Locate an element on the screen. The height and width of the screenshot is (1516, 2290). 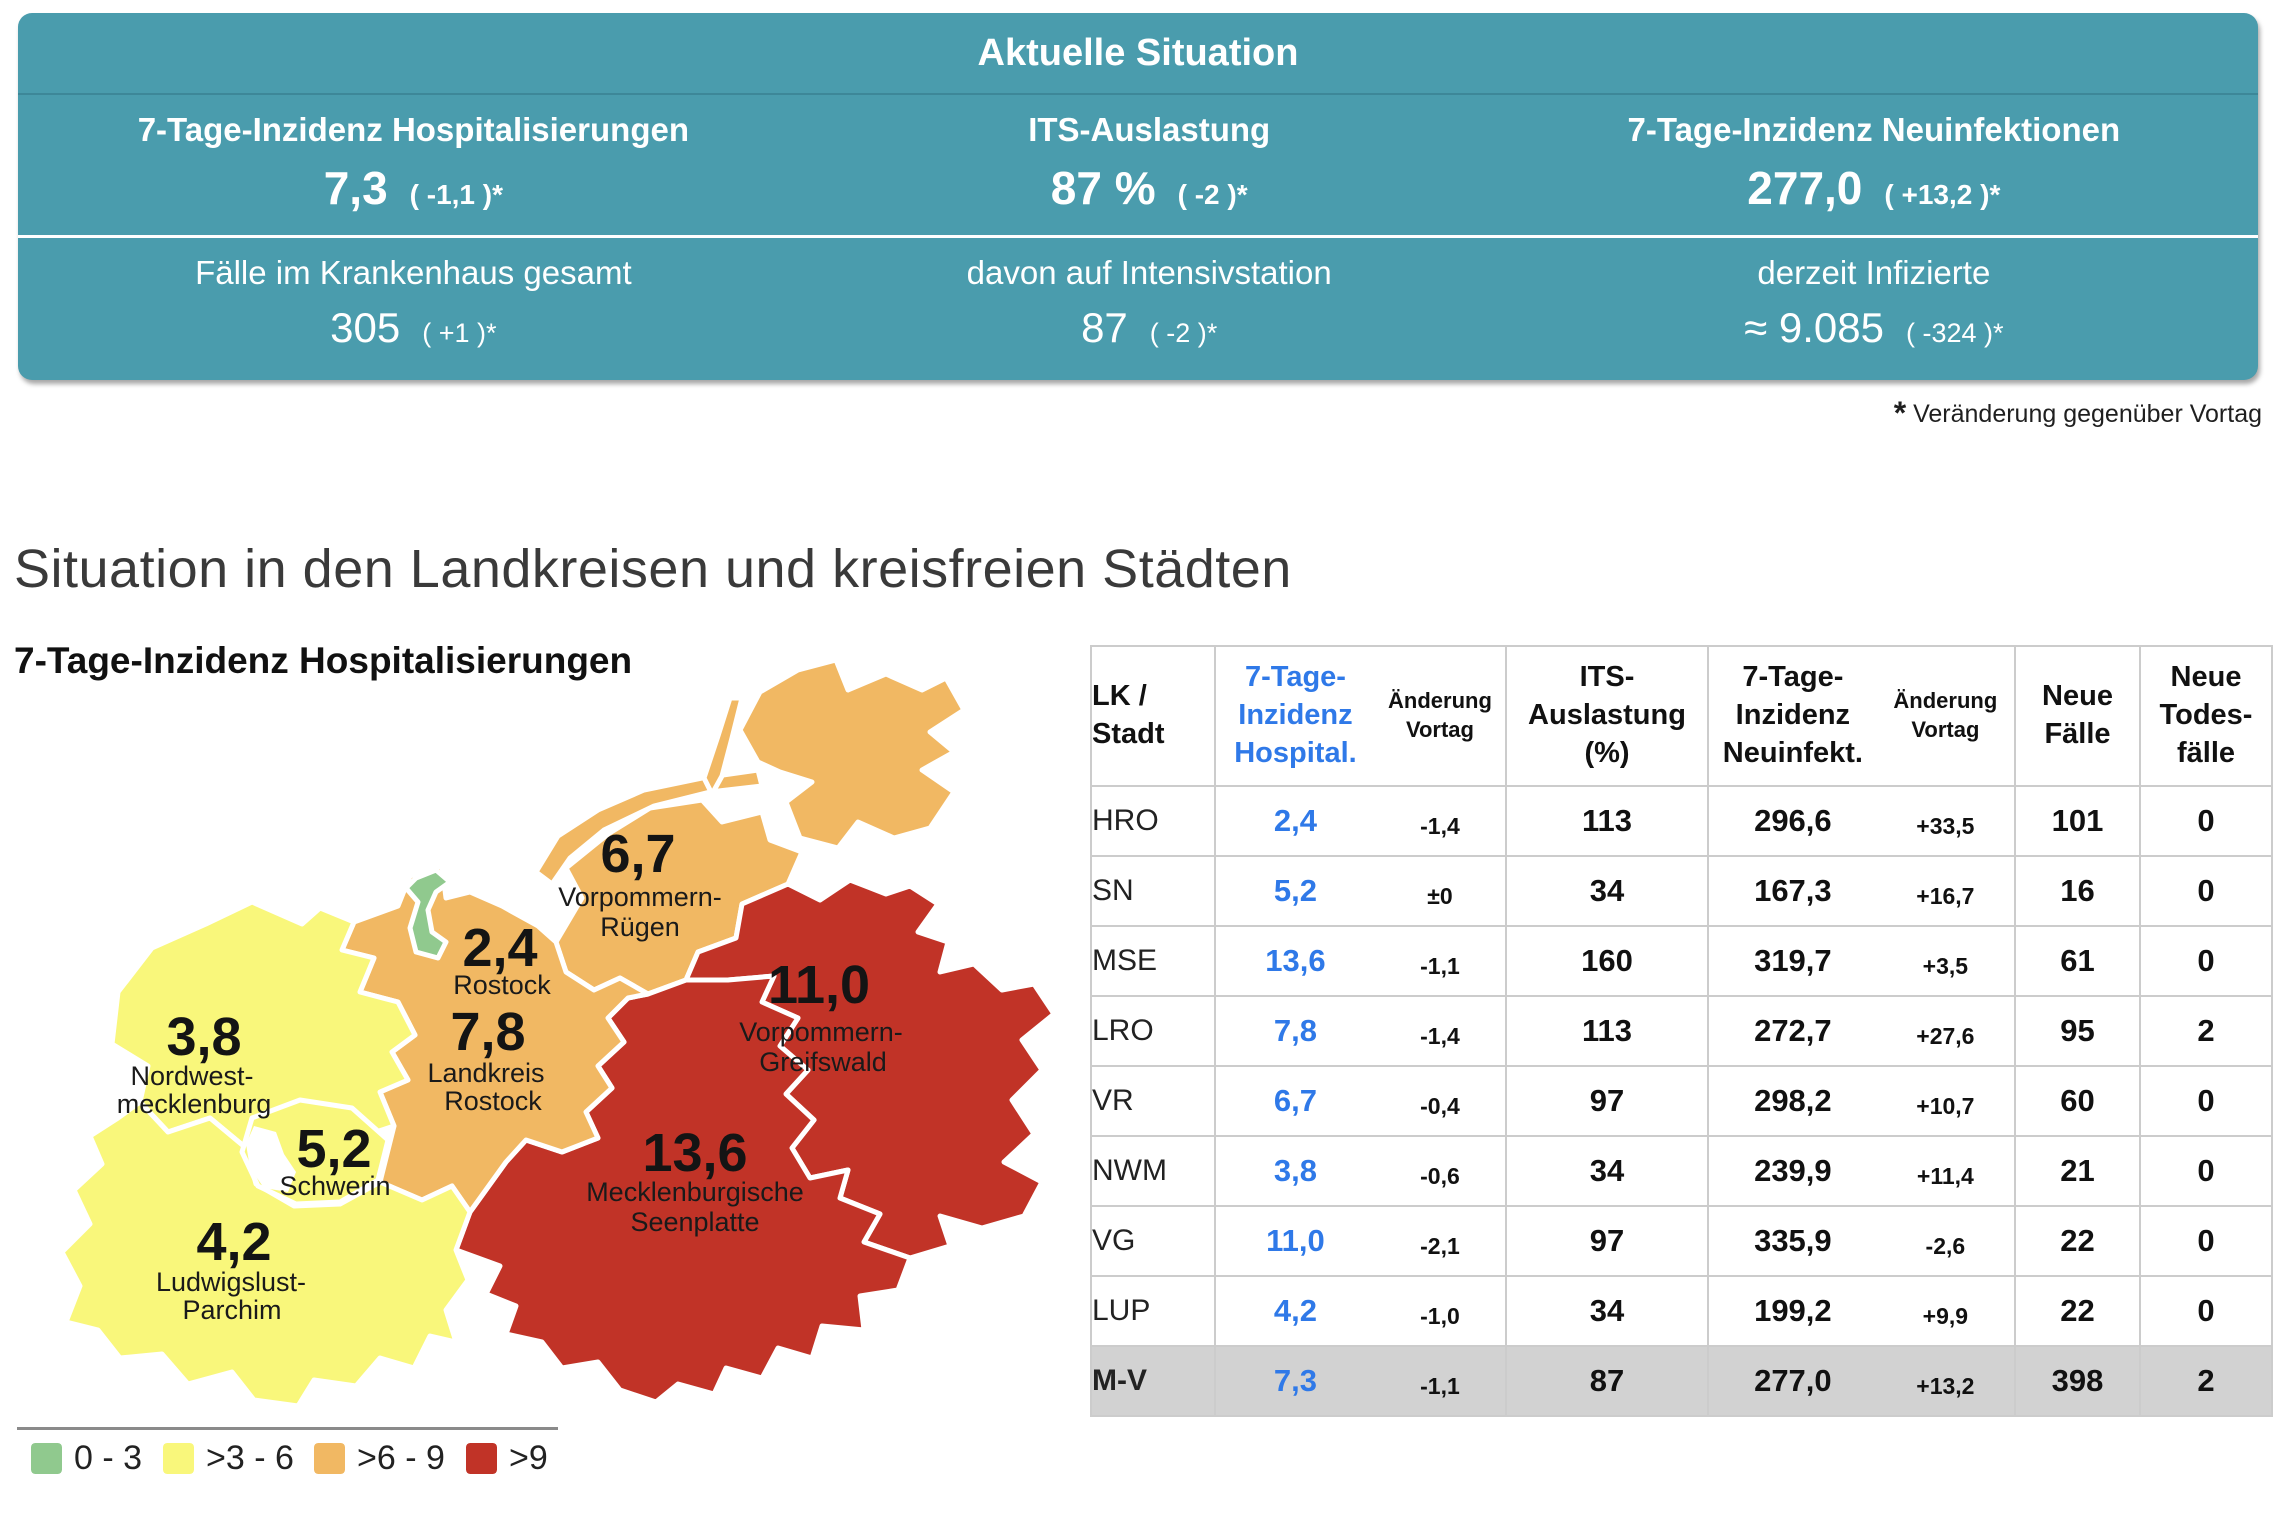
stat-label: ITS-Auslastung is located at coordinates (1149, 129).